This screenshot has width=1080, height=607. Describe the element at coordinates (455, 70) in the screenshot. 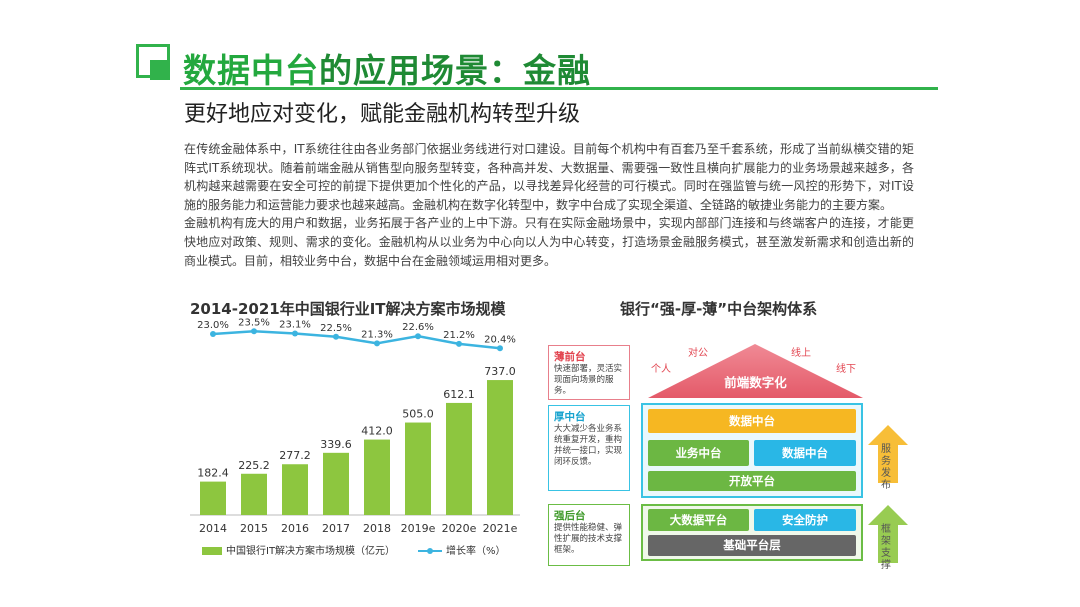

I see `title-part-2: 的应用场景：金融` at that location.